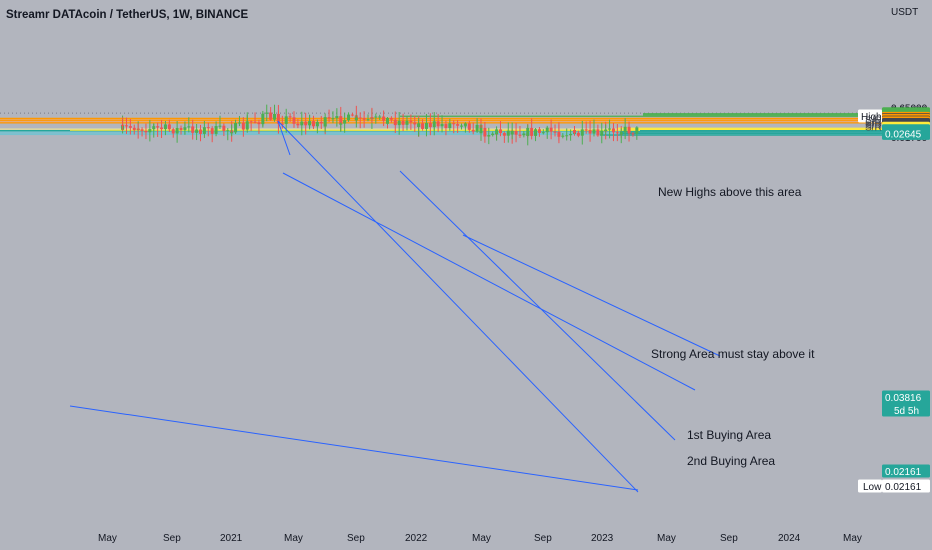 The image size is (932, 550). What do you see at coordinates (903, 398) in the screenshot?
I see `price-badge-value: 0.03816` at bounding box center [903, 398].